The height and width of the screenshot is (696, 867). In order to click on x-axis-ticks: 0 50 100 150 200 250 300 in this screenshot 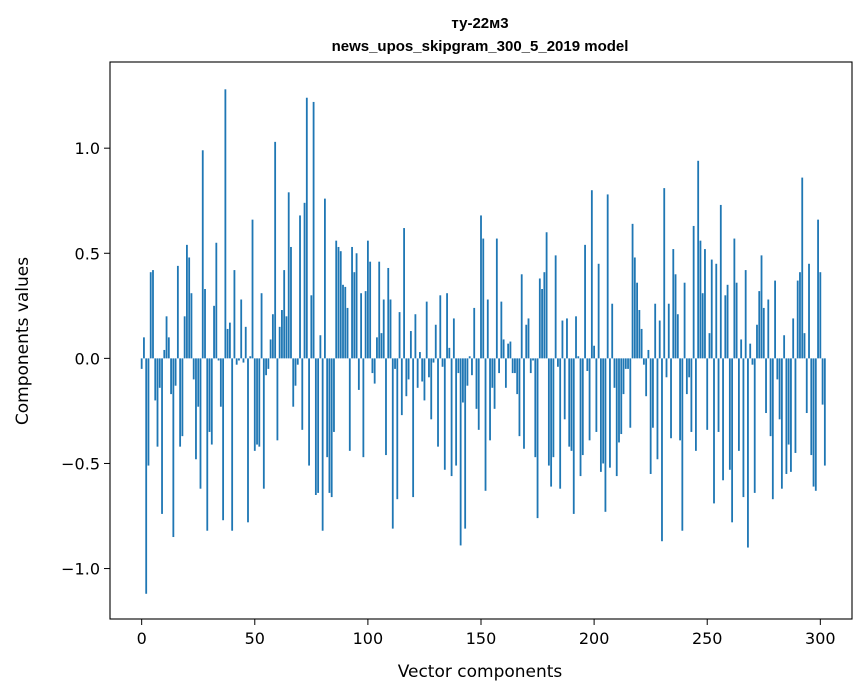, I will do `click(486, 633)`.